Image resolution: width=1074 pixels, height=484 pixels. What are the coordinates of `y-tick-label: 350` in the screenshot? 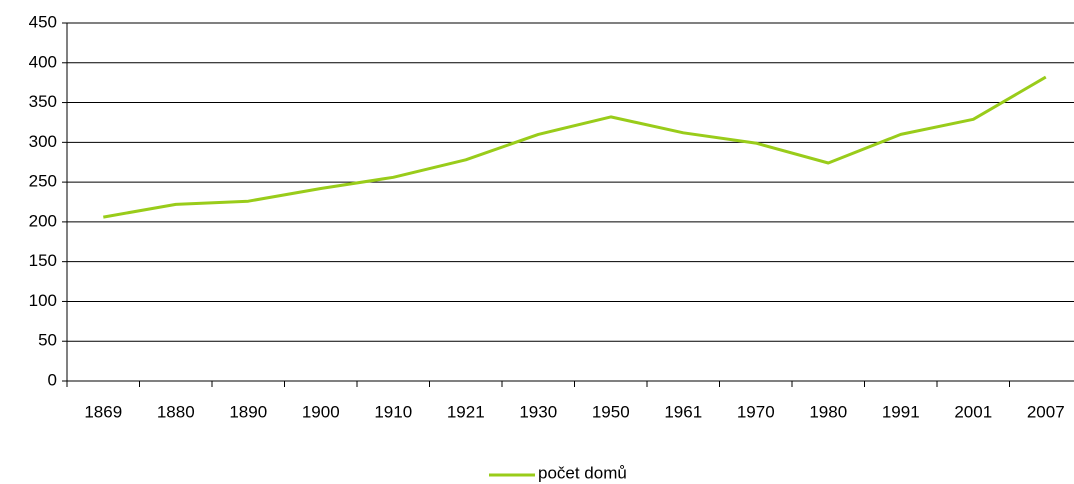 It's located at (43, 101).